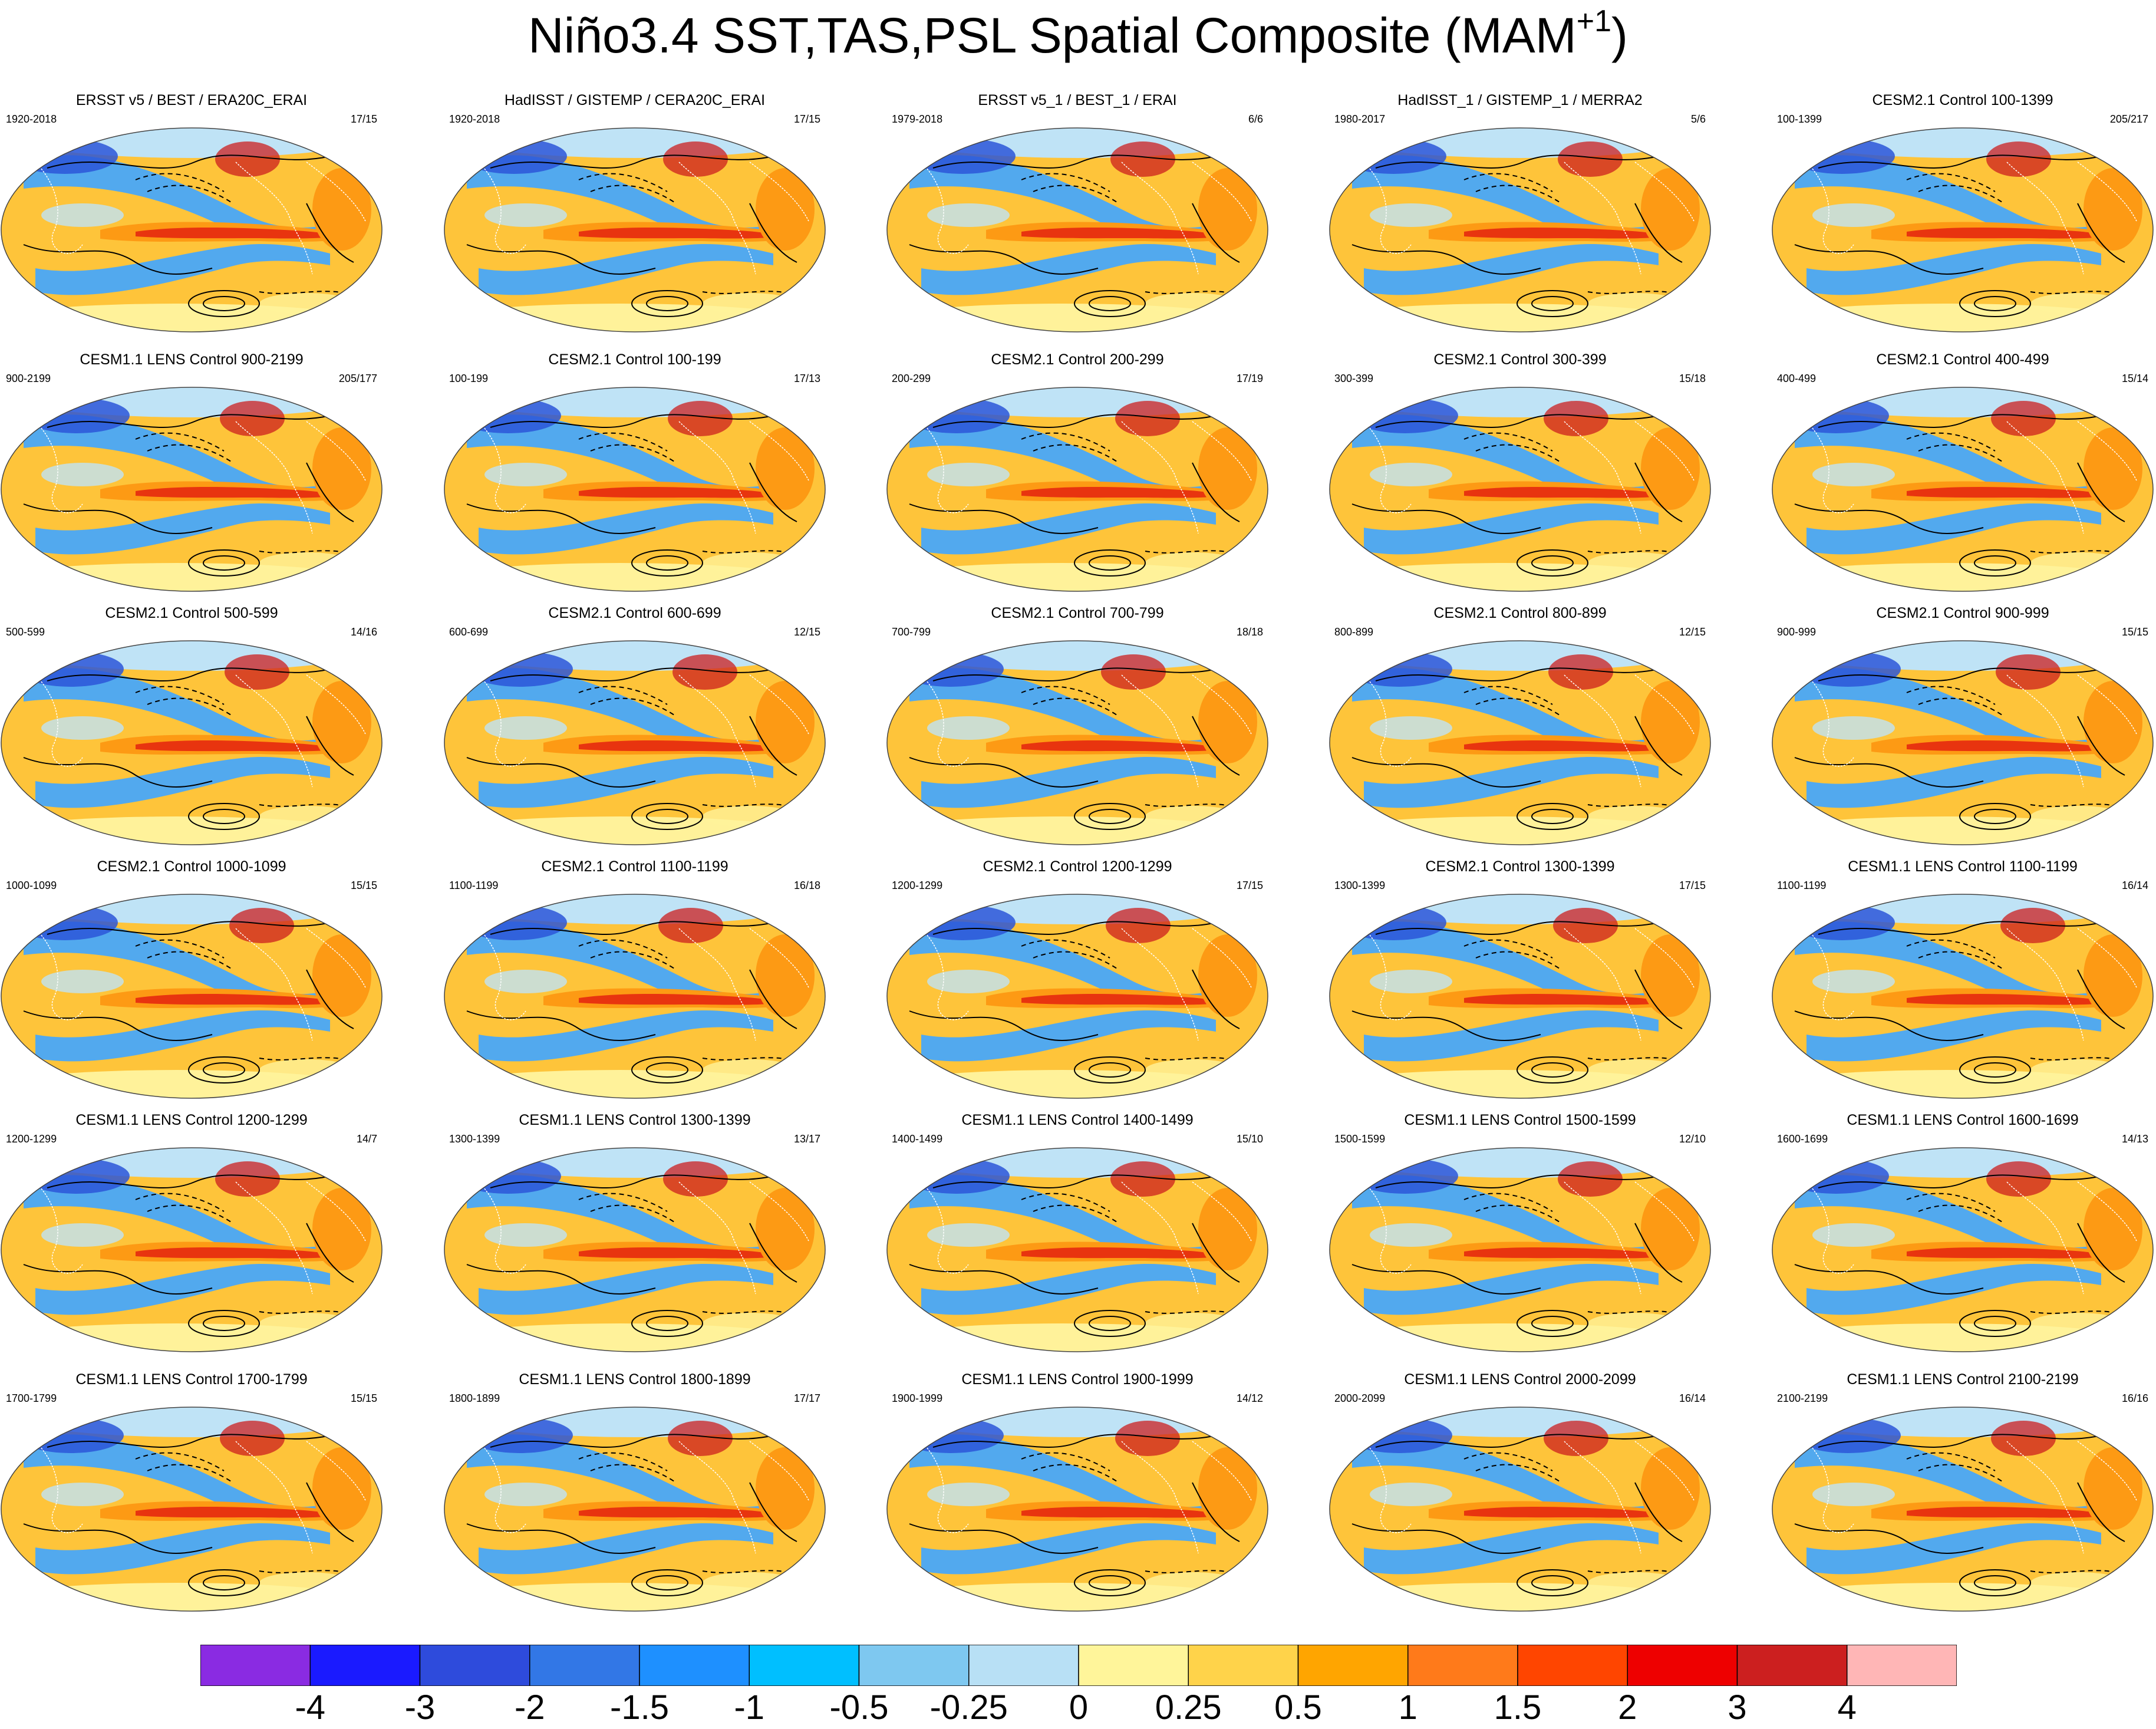 The height and width of the screenshot is (1729, 2156). What do you see at coordinates (911, 632) in the screenshot?
I see `panel-years: 700-799` at bounding box center [911, 632].